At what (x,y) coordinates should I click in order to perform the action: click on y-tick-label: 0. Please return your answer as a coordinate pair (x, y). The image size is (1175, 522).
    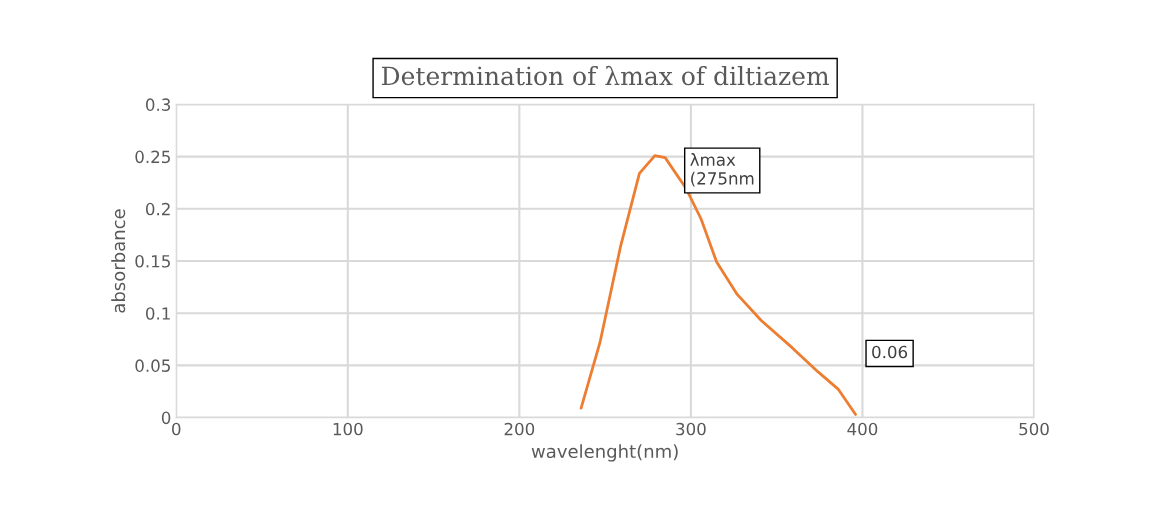
    Looking at the image, I should click on (166, 418).